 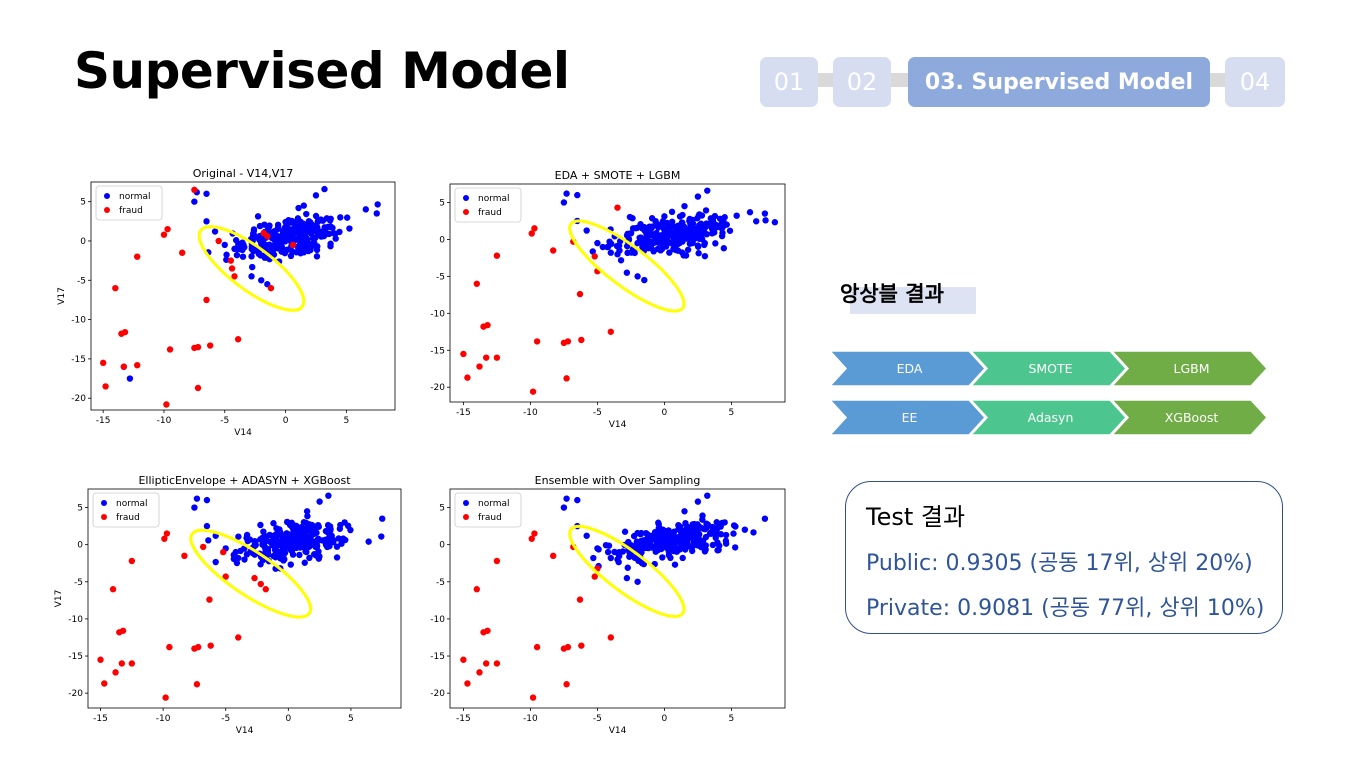 I want to click on page-title: Supervised Model, so click(x=322, y=71).